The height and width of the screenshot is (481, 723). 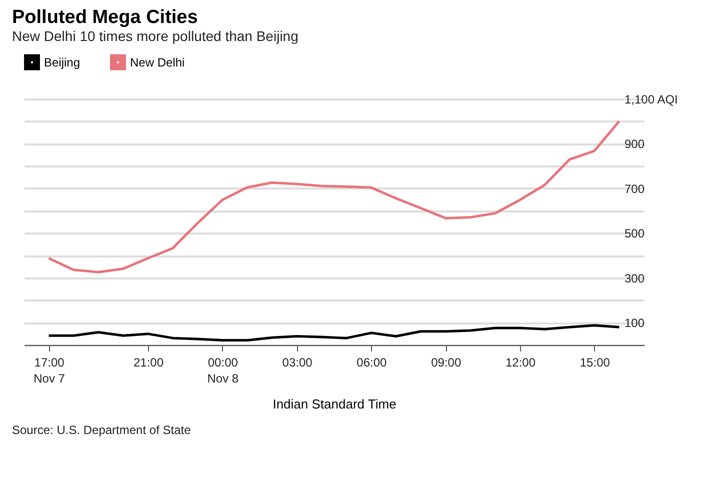 I want to click on line-series, so click(x=334, y=333).